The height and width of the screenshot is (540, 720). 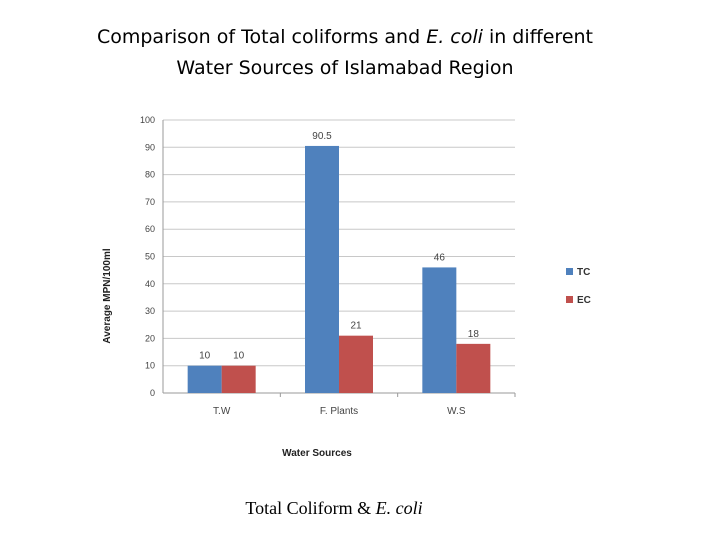 What do you see at coordinates (261, 37) in the screenshot?
I see `title-line1-prefix: Comparison of Total coliforms and` at bounding box center [261, 37].